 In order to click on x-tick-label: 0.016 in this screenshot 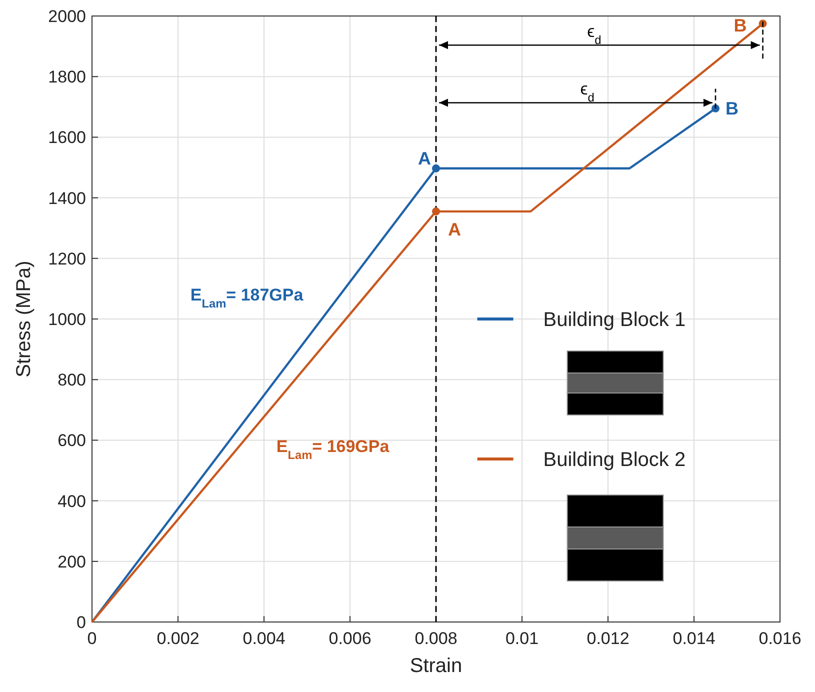, I will do `click(780, 638)`.